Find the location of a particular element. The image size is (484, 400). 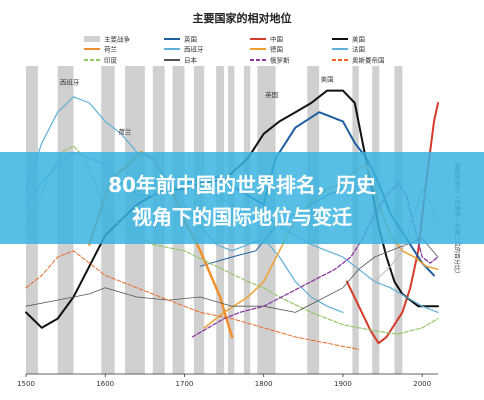

legend-label-5: 日本 is located at coordinates (191, 60).